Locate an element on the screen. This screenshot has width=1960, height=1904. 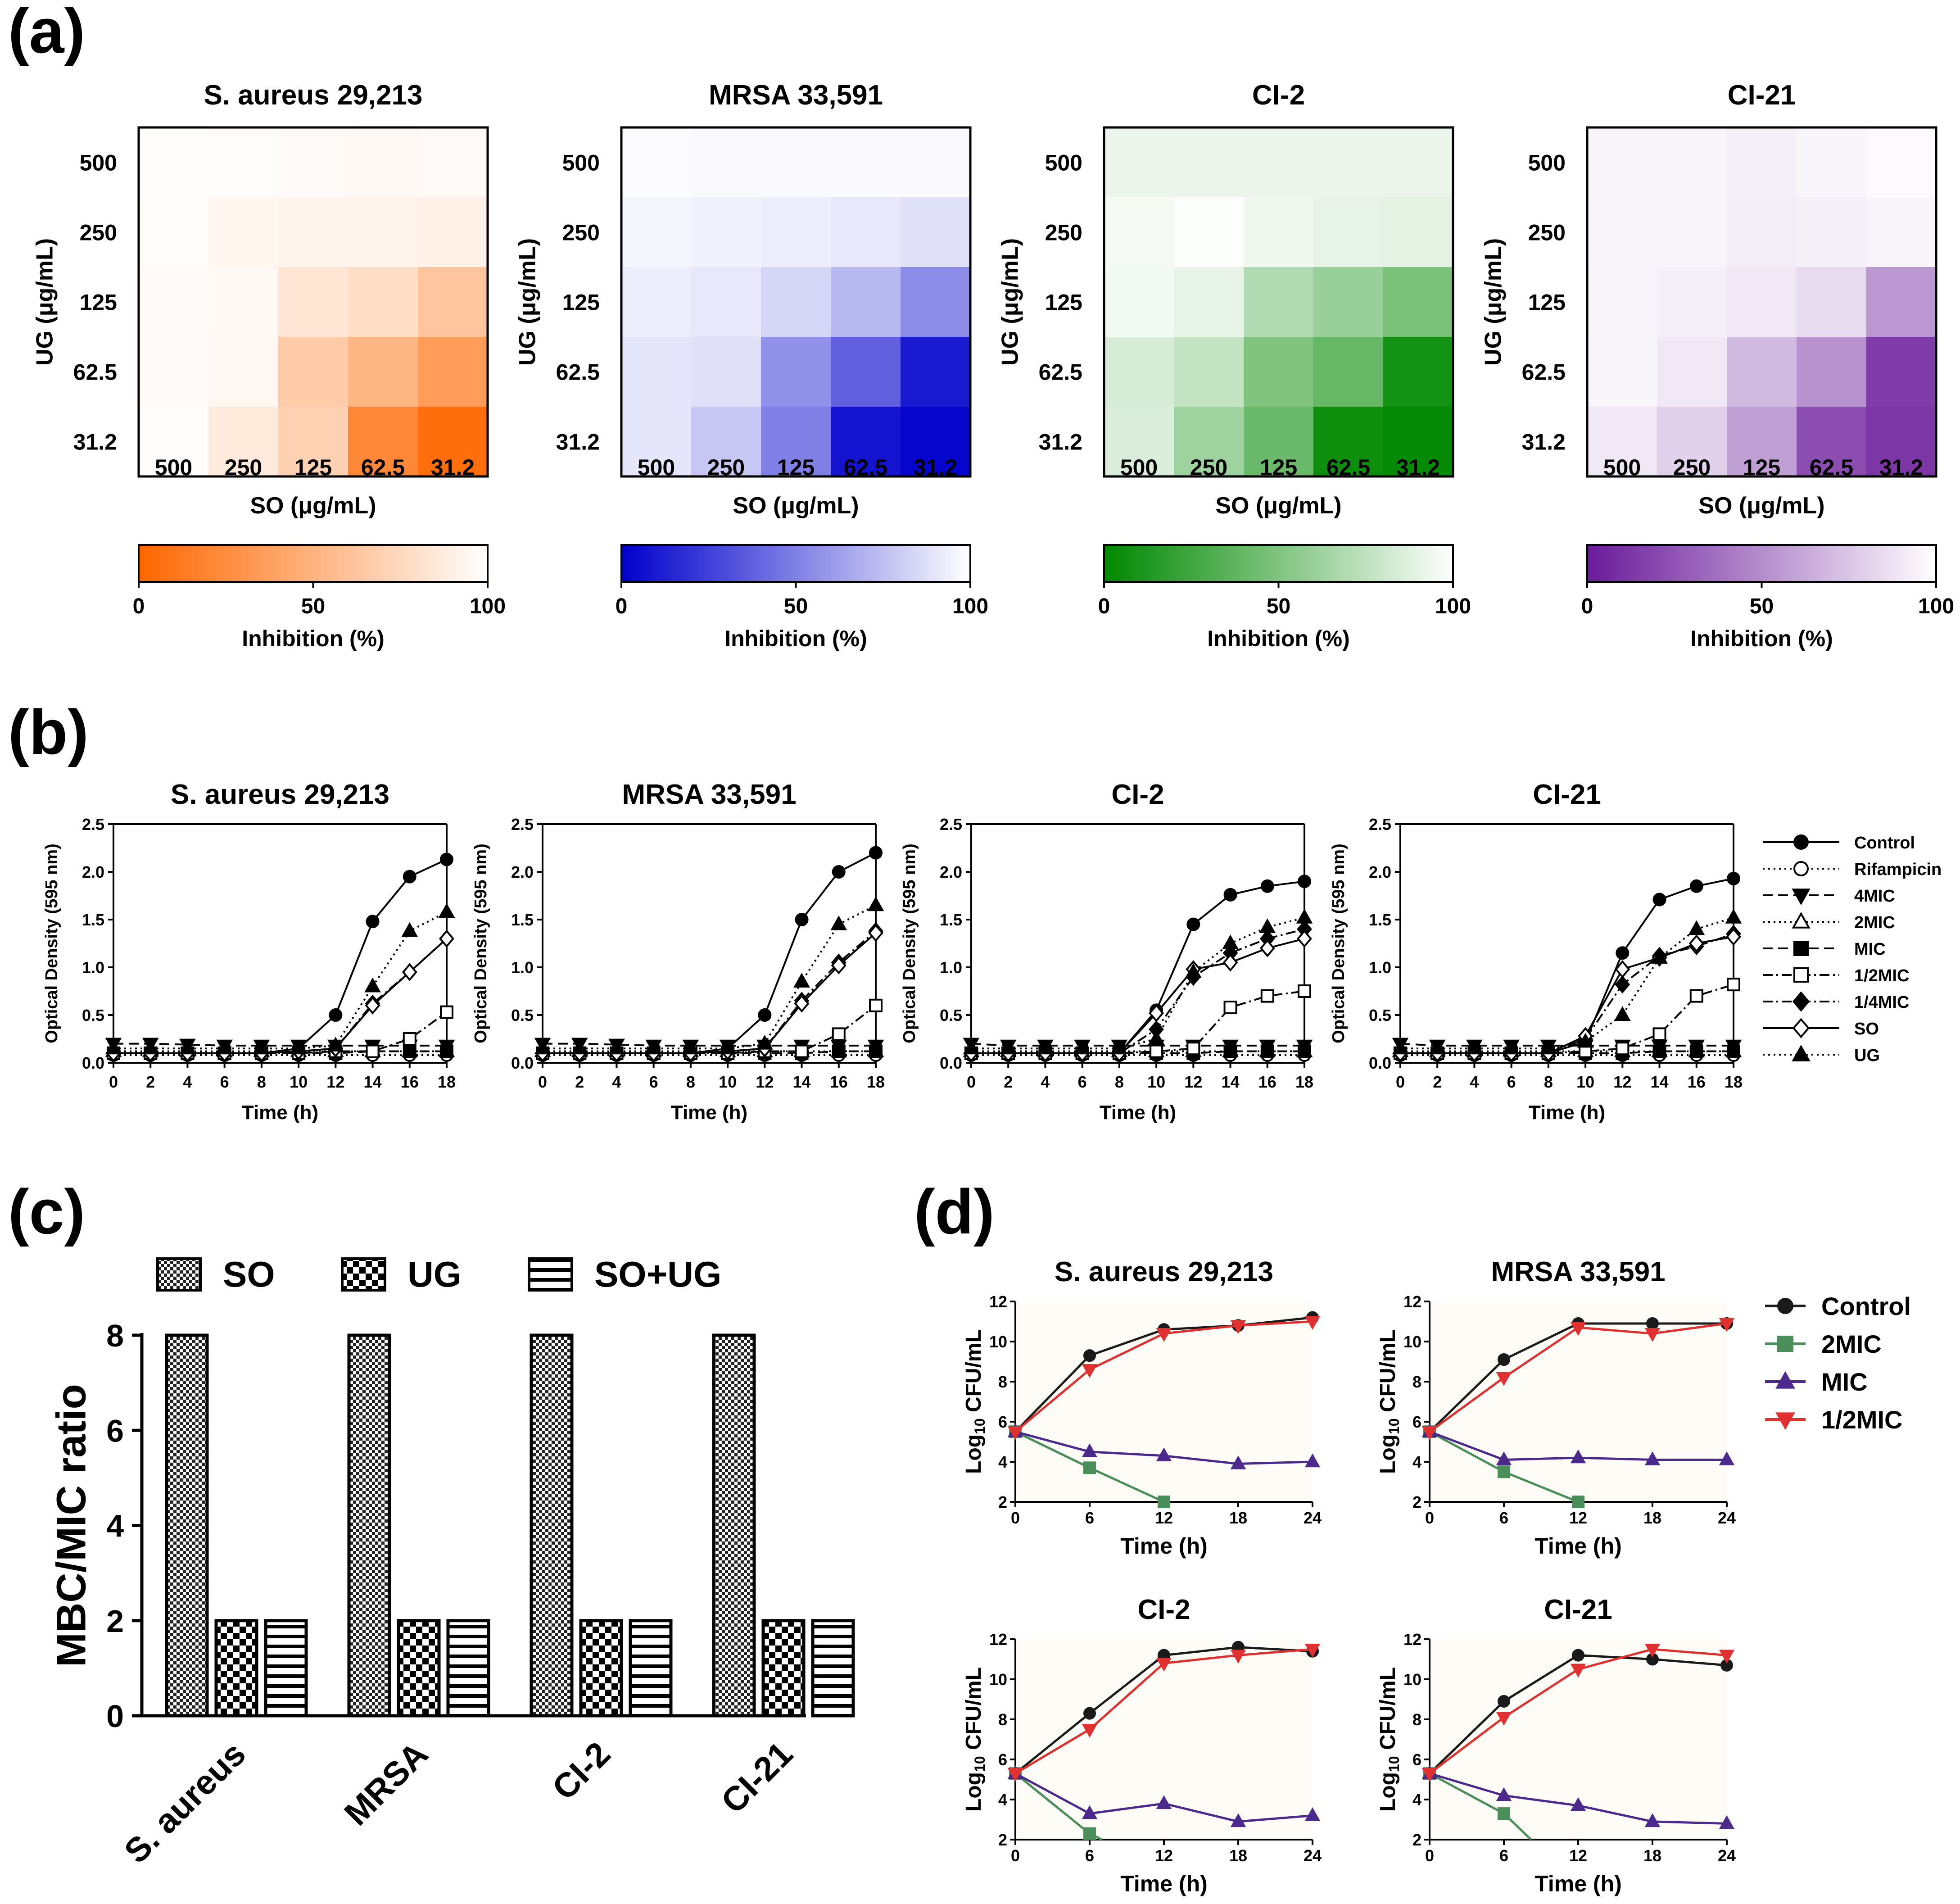
category-label: CI-2 is located at coordinates (581, 1772).